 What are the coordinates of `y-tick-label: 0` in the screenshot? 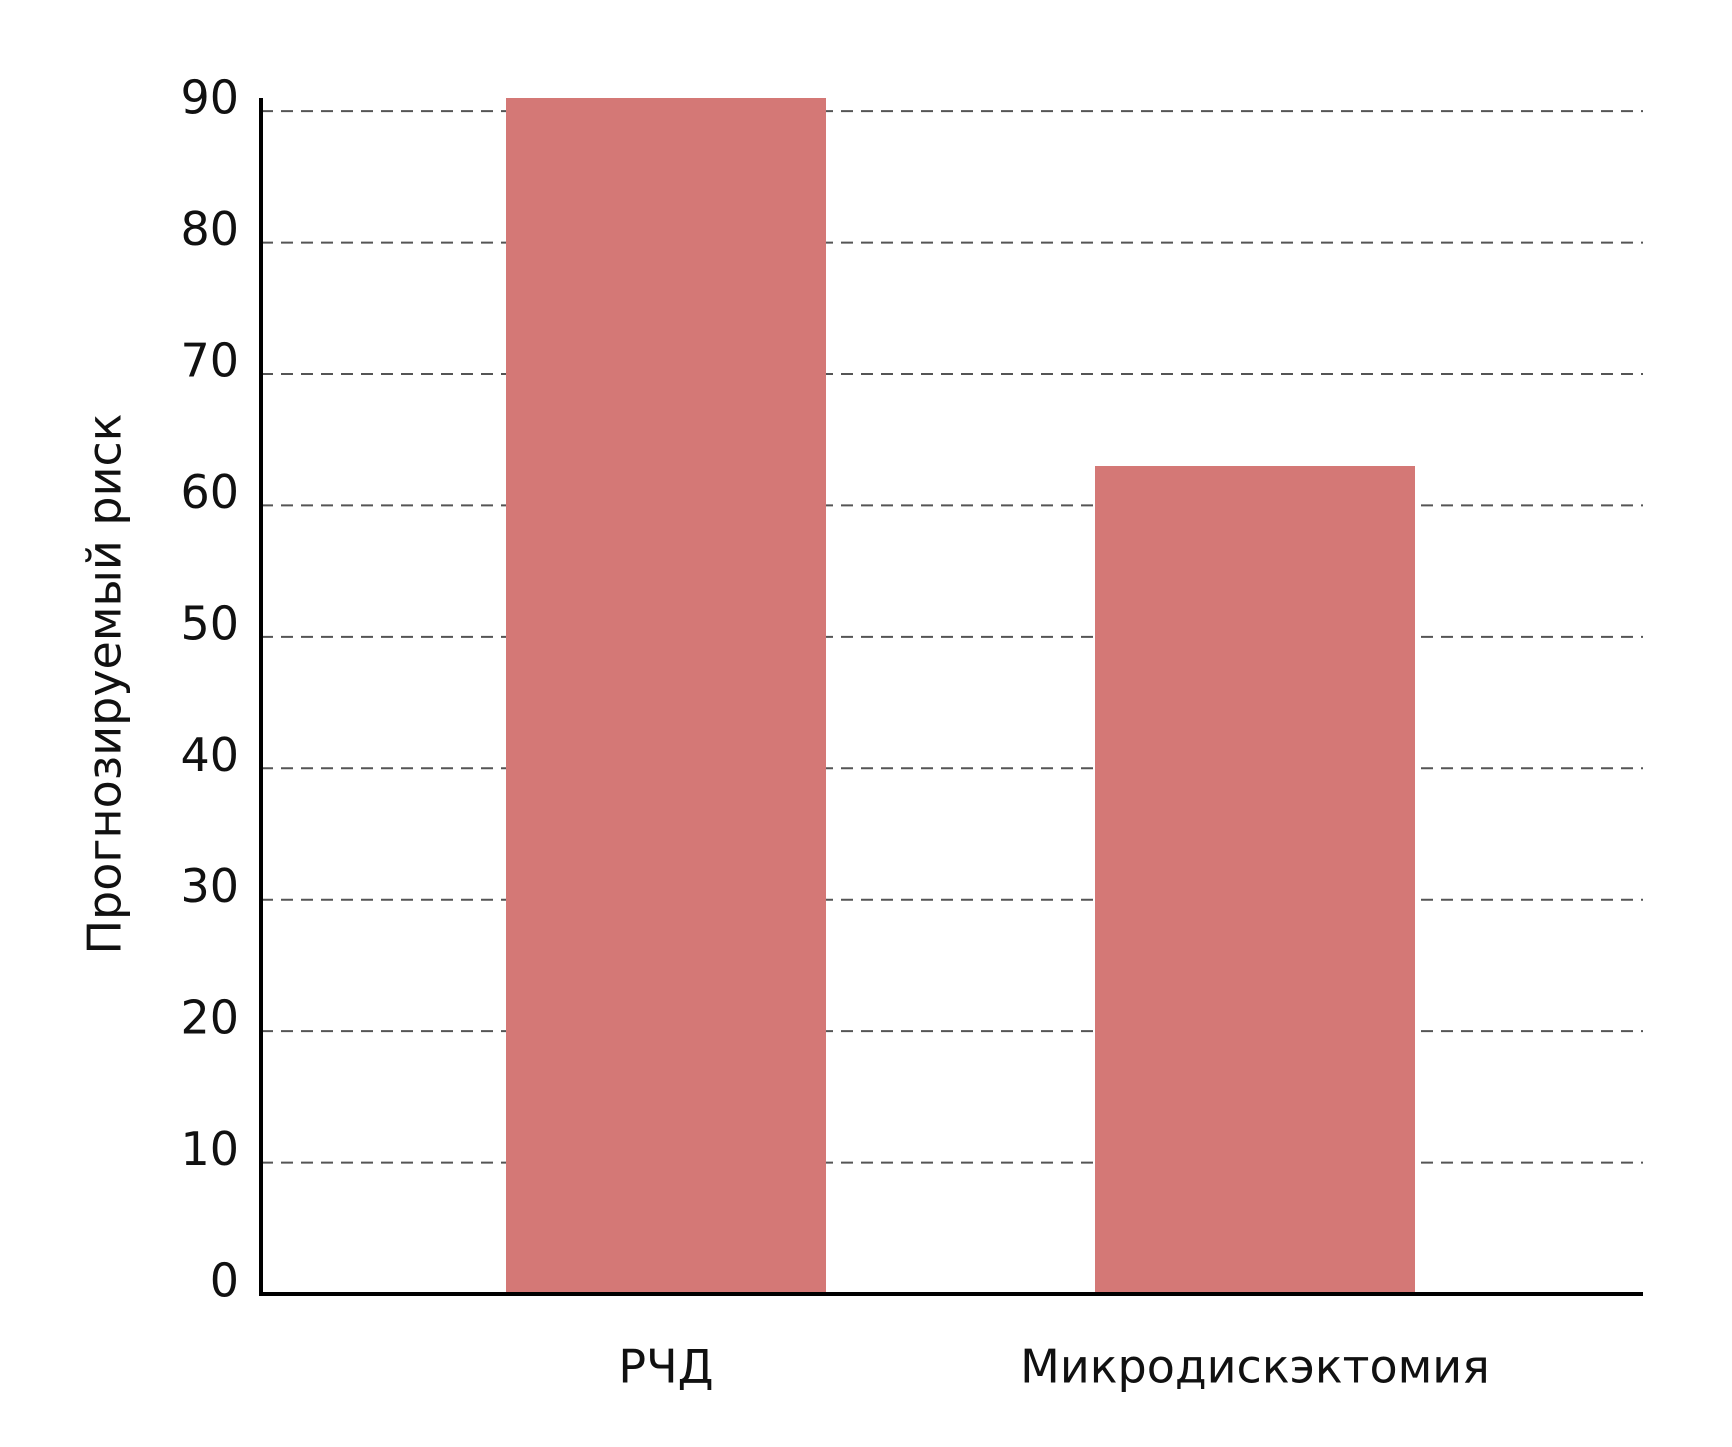 It's located at (224, 1281).